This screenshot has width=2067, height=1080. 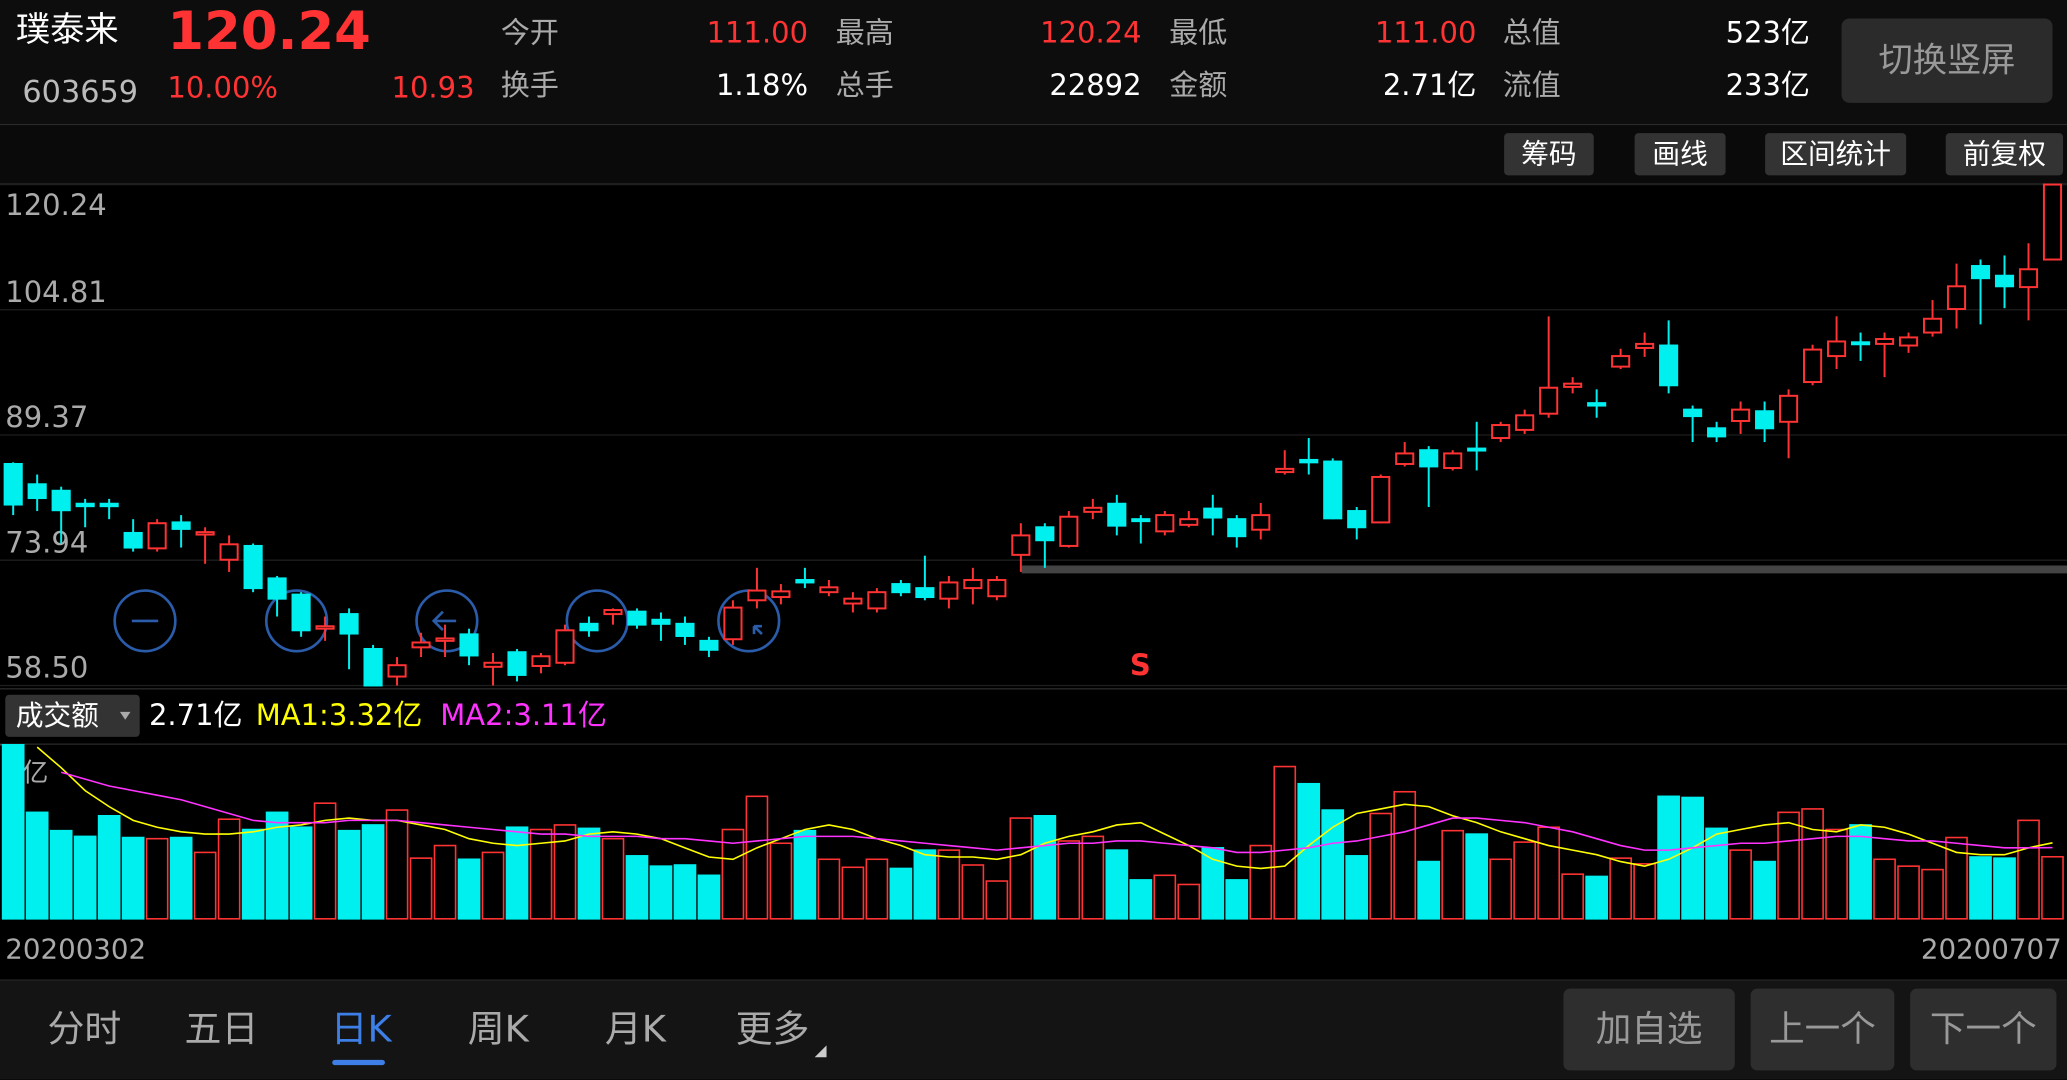 I want to click on stat-label: 最低, so click(x=1198, y=32).